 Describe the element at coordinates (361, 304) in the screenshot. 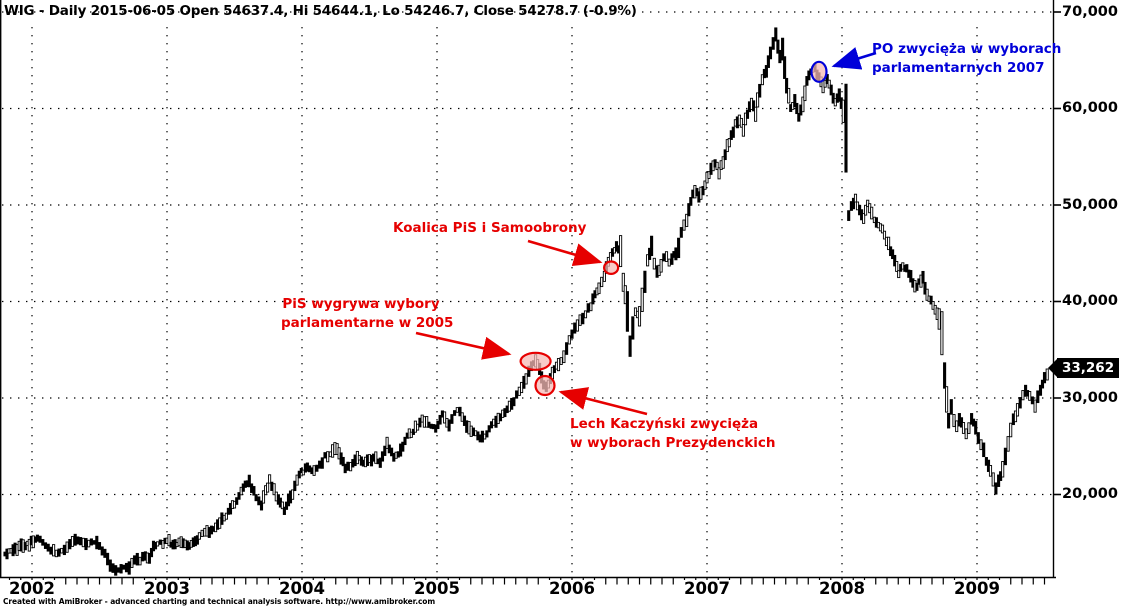

I see `annotation-pis-line1: PiS wygrywa wybory` at that location.